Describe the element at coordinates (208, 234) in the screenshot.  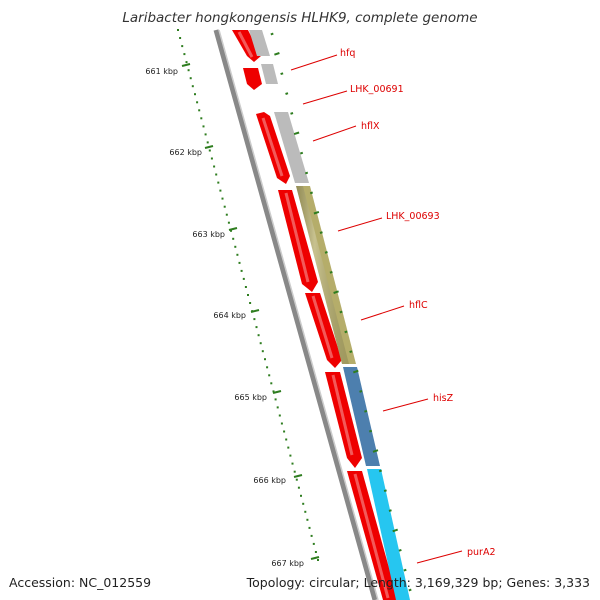
I see `kbp-tick-label: 663 kbp` at that location.